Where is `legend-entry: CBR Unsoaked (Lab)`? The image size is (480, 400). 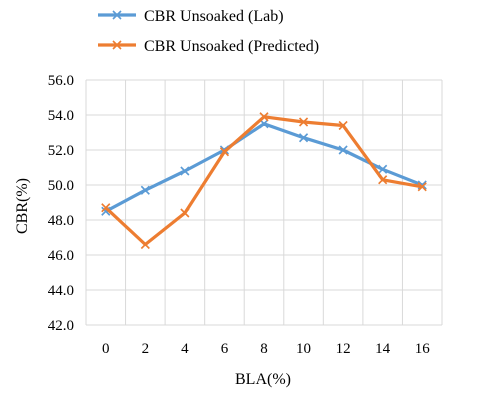 legend-entry: CBR Unsoaked (Lab) is located at coordinates (191, 16).